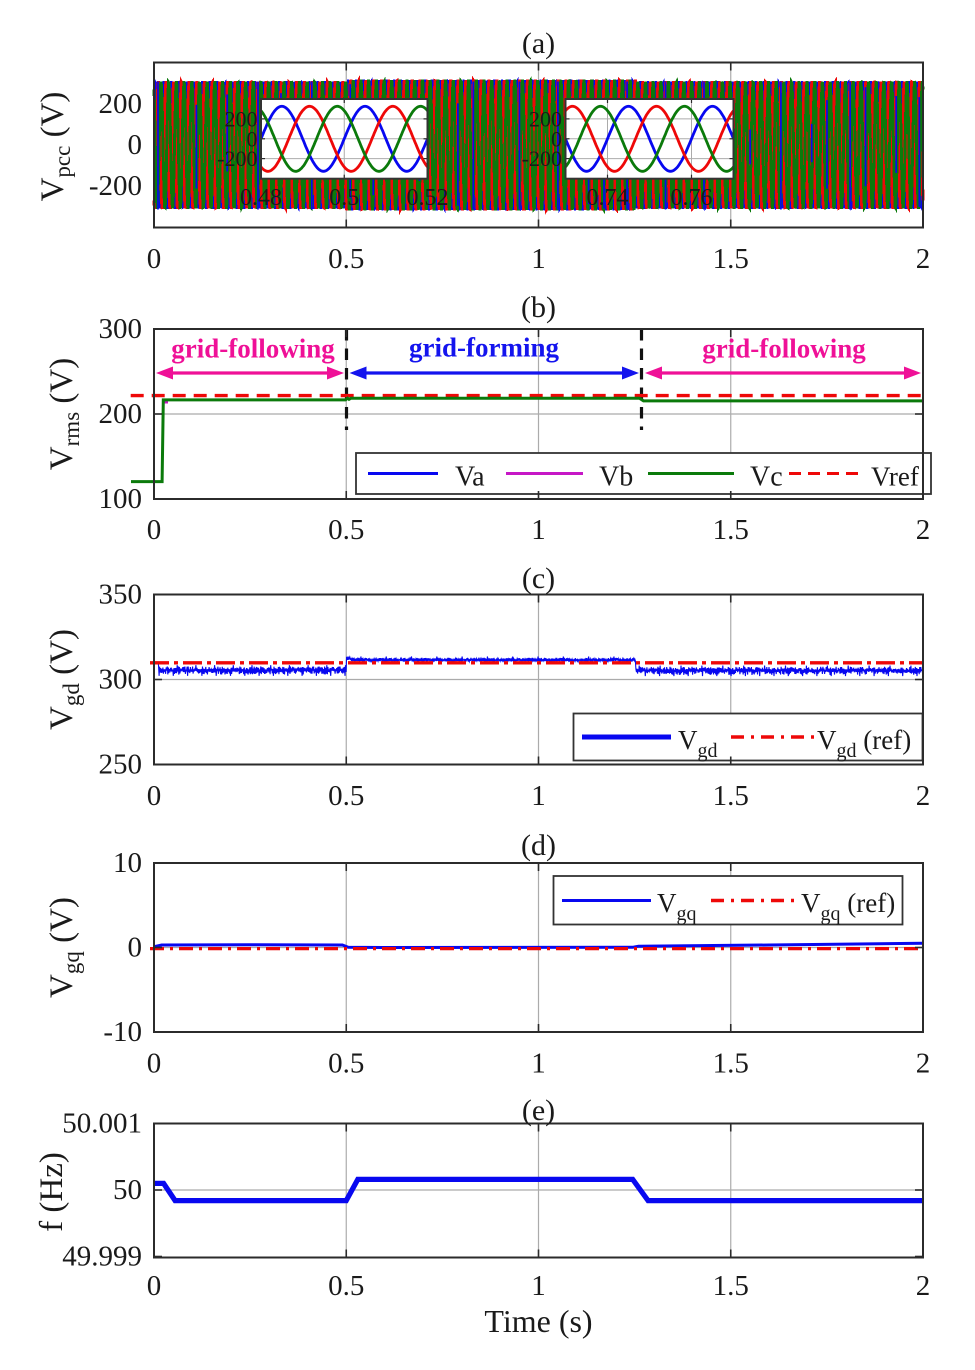 This screenshot has height=1370, width=975. I want to click on svg-text: 0.48, so click(261, 198).